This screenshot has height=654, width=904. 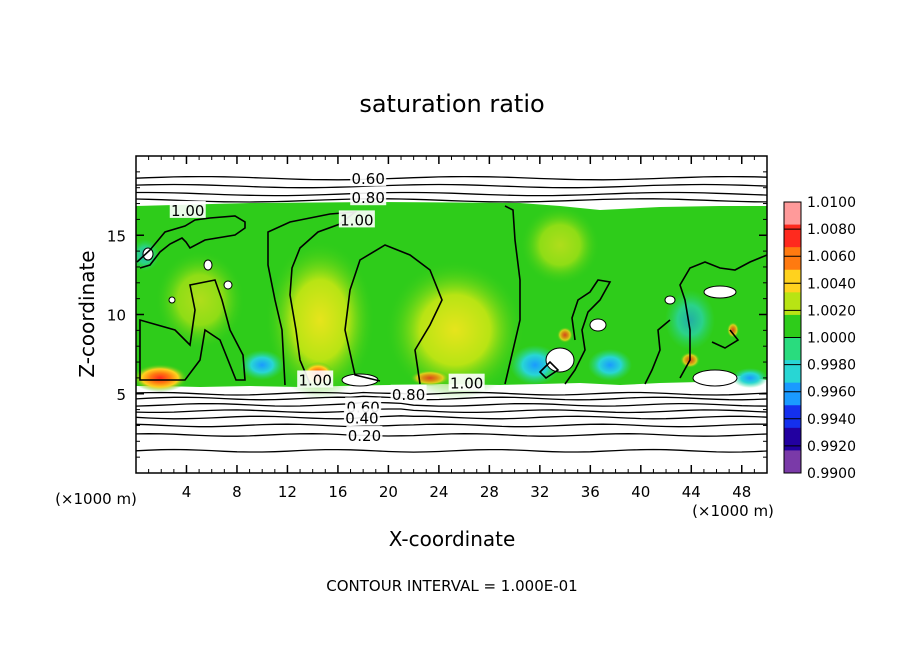 What do you see at coordinates (337, 492) in the screenshot?
I see `x-tick-label: 16` at bounding box center [337, 492].